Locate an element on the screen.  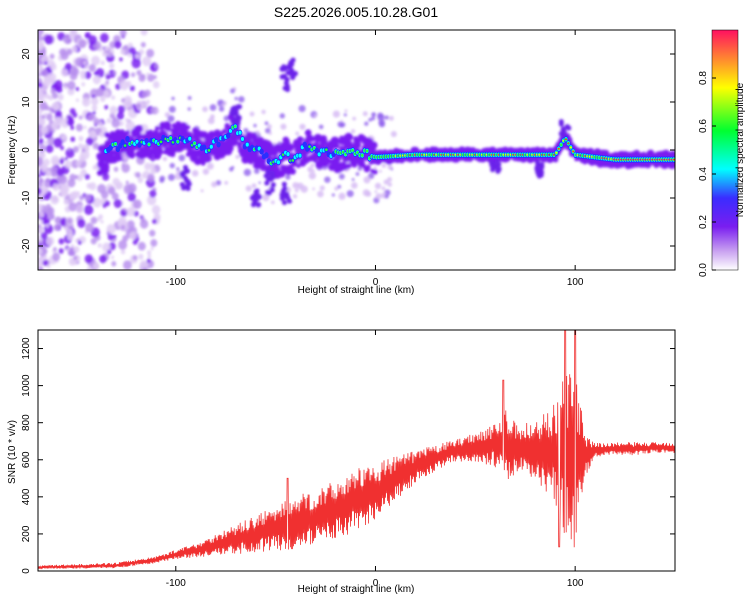
ridge-cyan is located at coordinates (247, 144).